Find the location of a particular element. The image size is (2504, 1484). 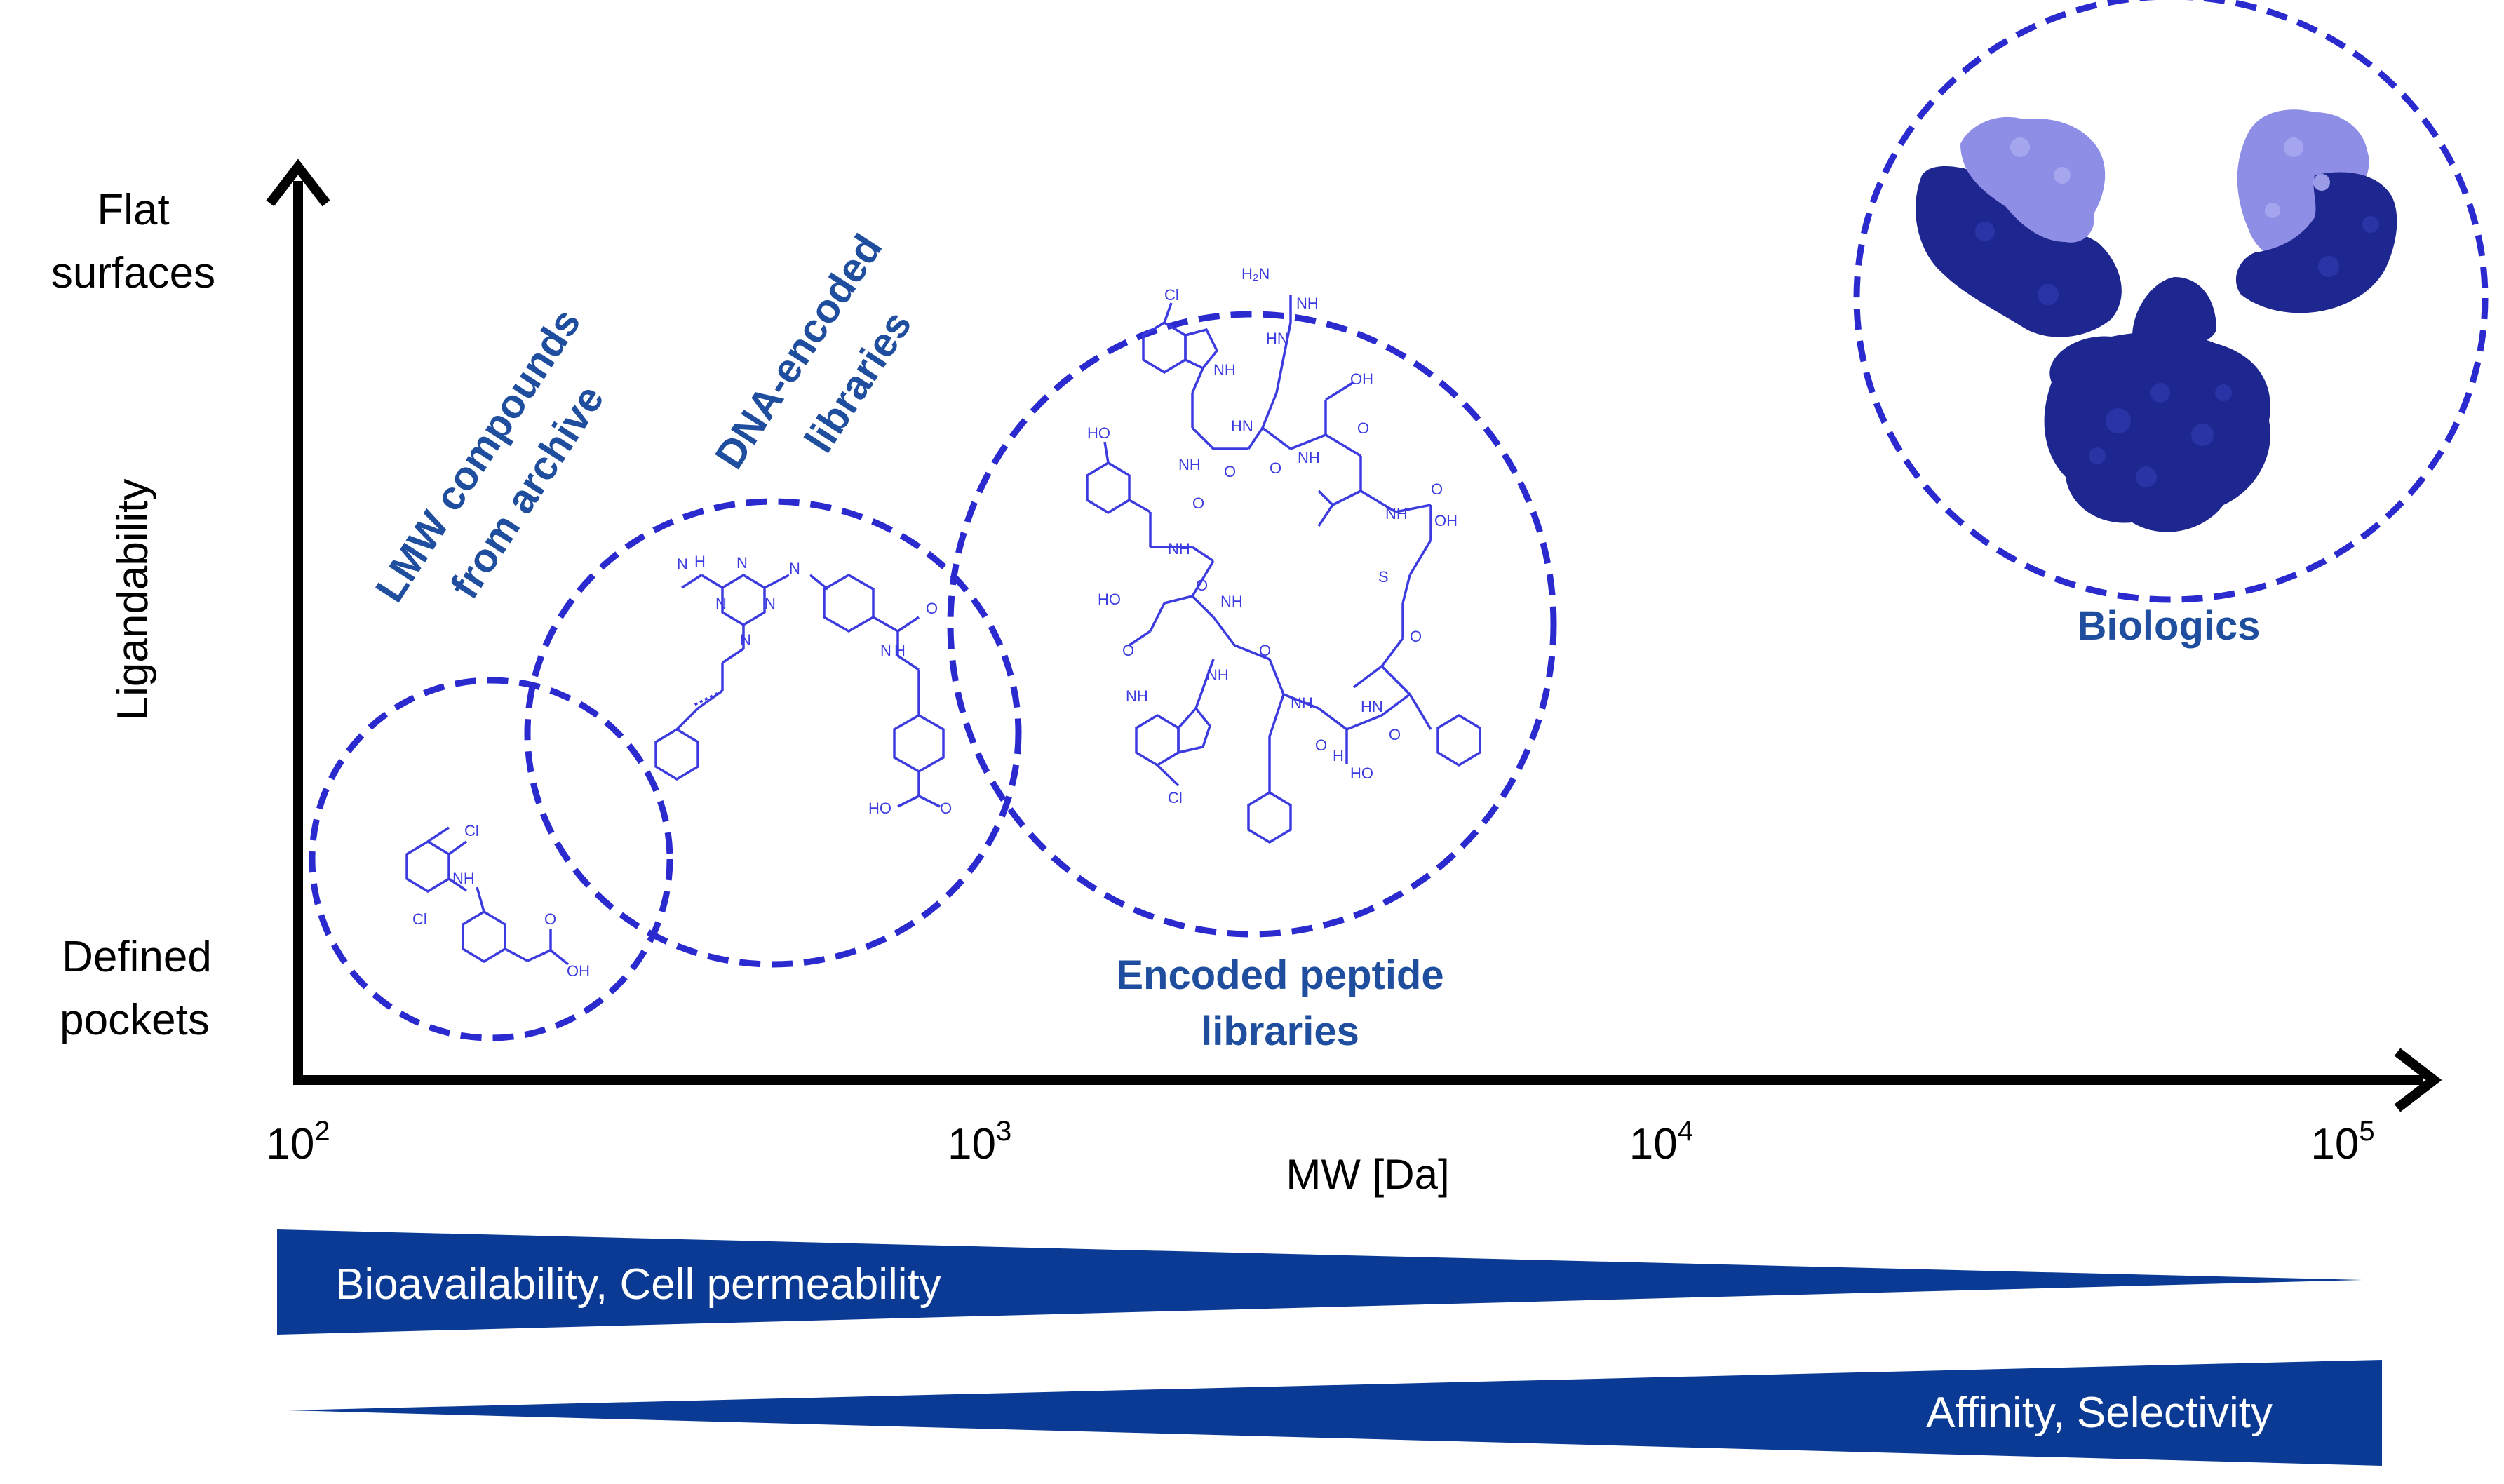

peptide-molecule is located at coordinates (1283, 569).